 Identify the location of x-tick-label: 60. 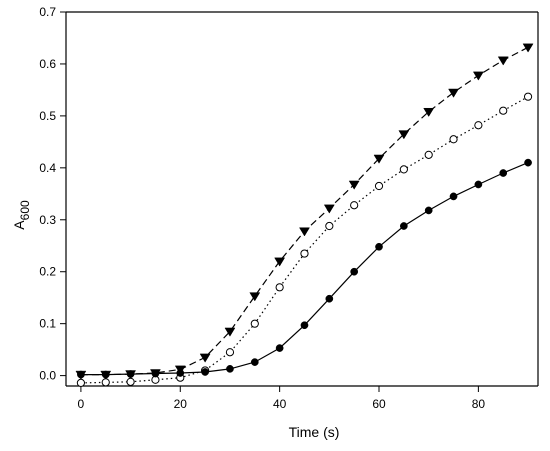
(379, 404).